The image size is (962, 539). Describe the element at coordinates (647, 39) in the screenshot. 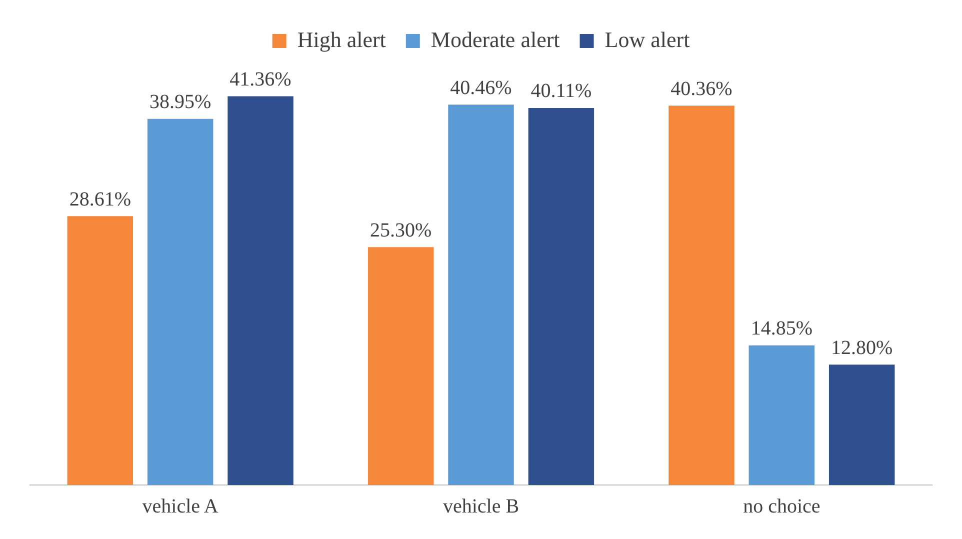

I see `legend-label: Low alert` at that location.